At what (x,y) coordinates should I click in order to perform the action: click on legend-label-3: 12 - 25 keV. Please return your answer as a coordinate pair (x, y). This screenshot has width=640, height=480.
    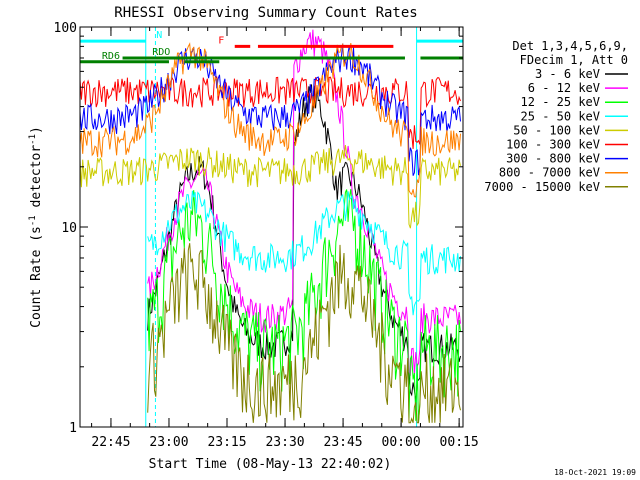
    Looking at the image, I should click on (560, 102).